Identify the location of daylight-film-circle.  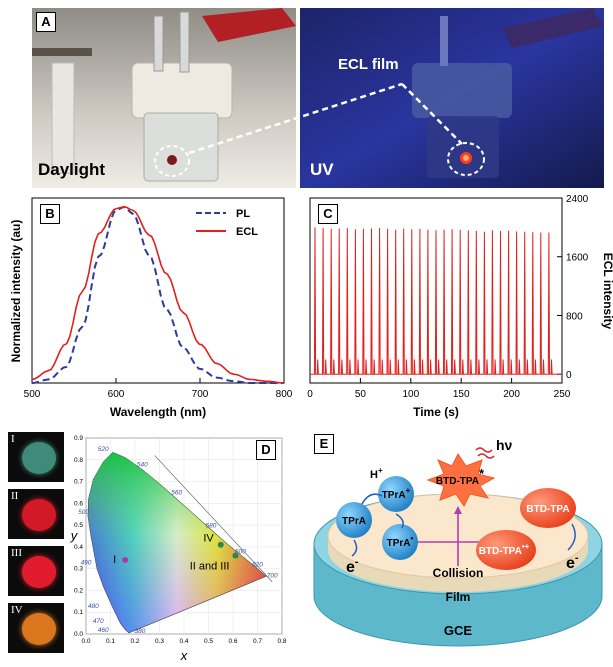
(172, 161).